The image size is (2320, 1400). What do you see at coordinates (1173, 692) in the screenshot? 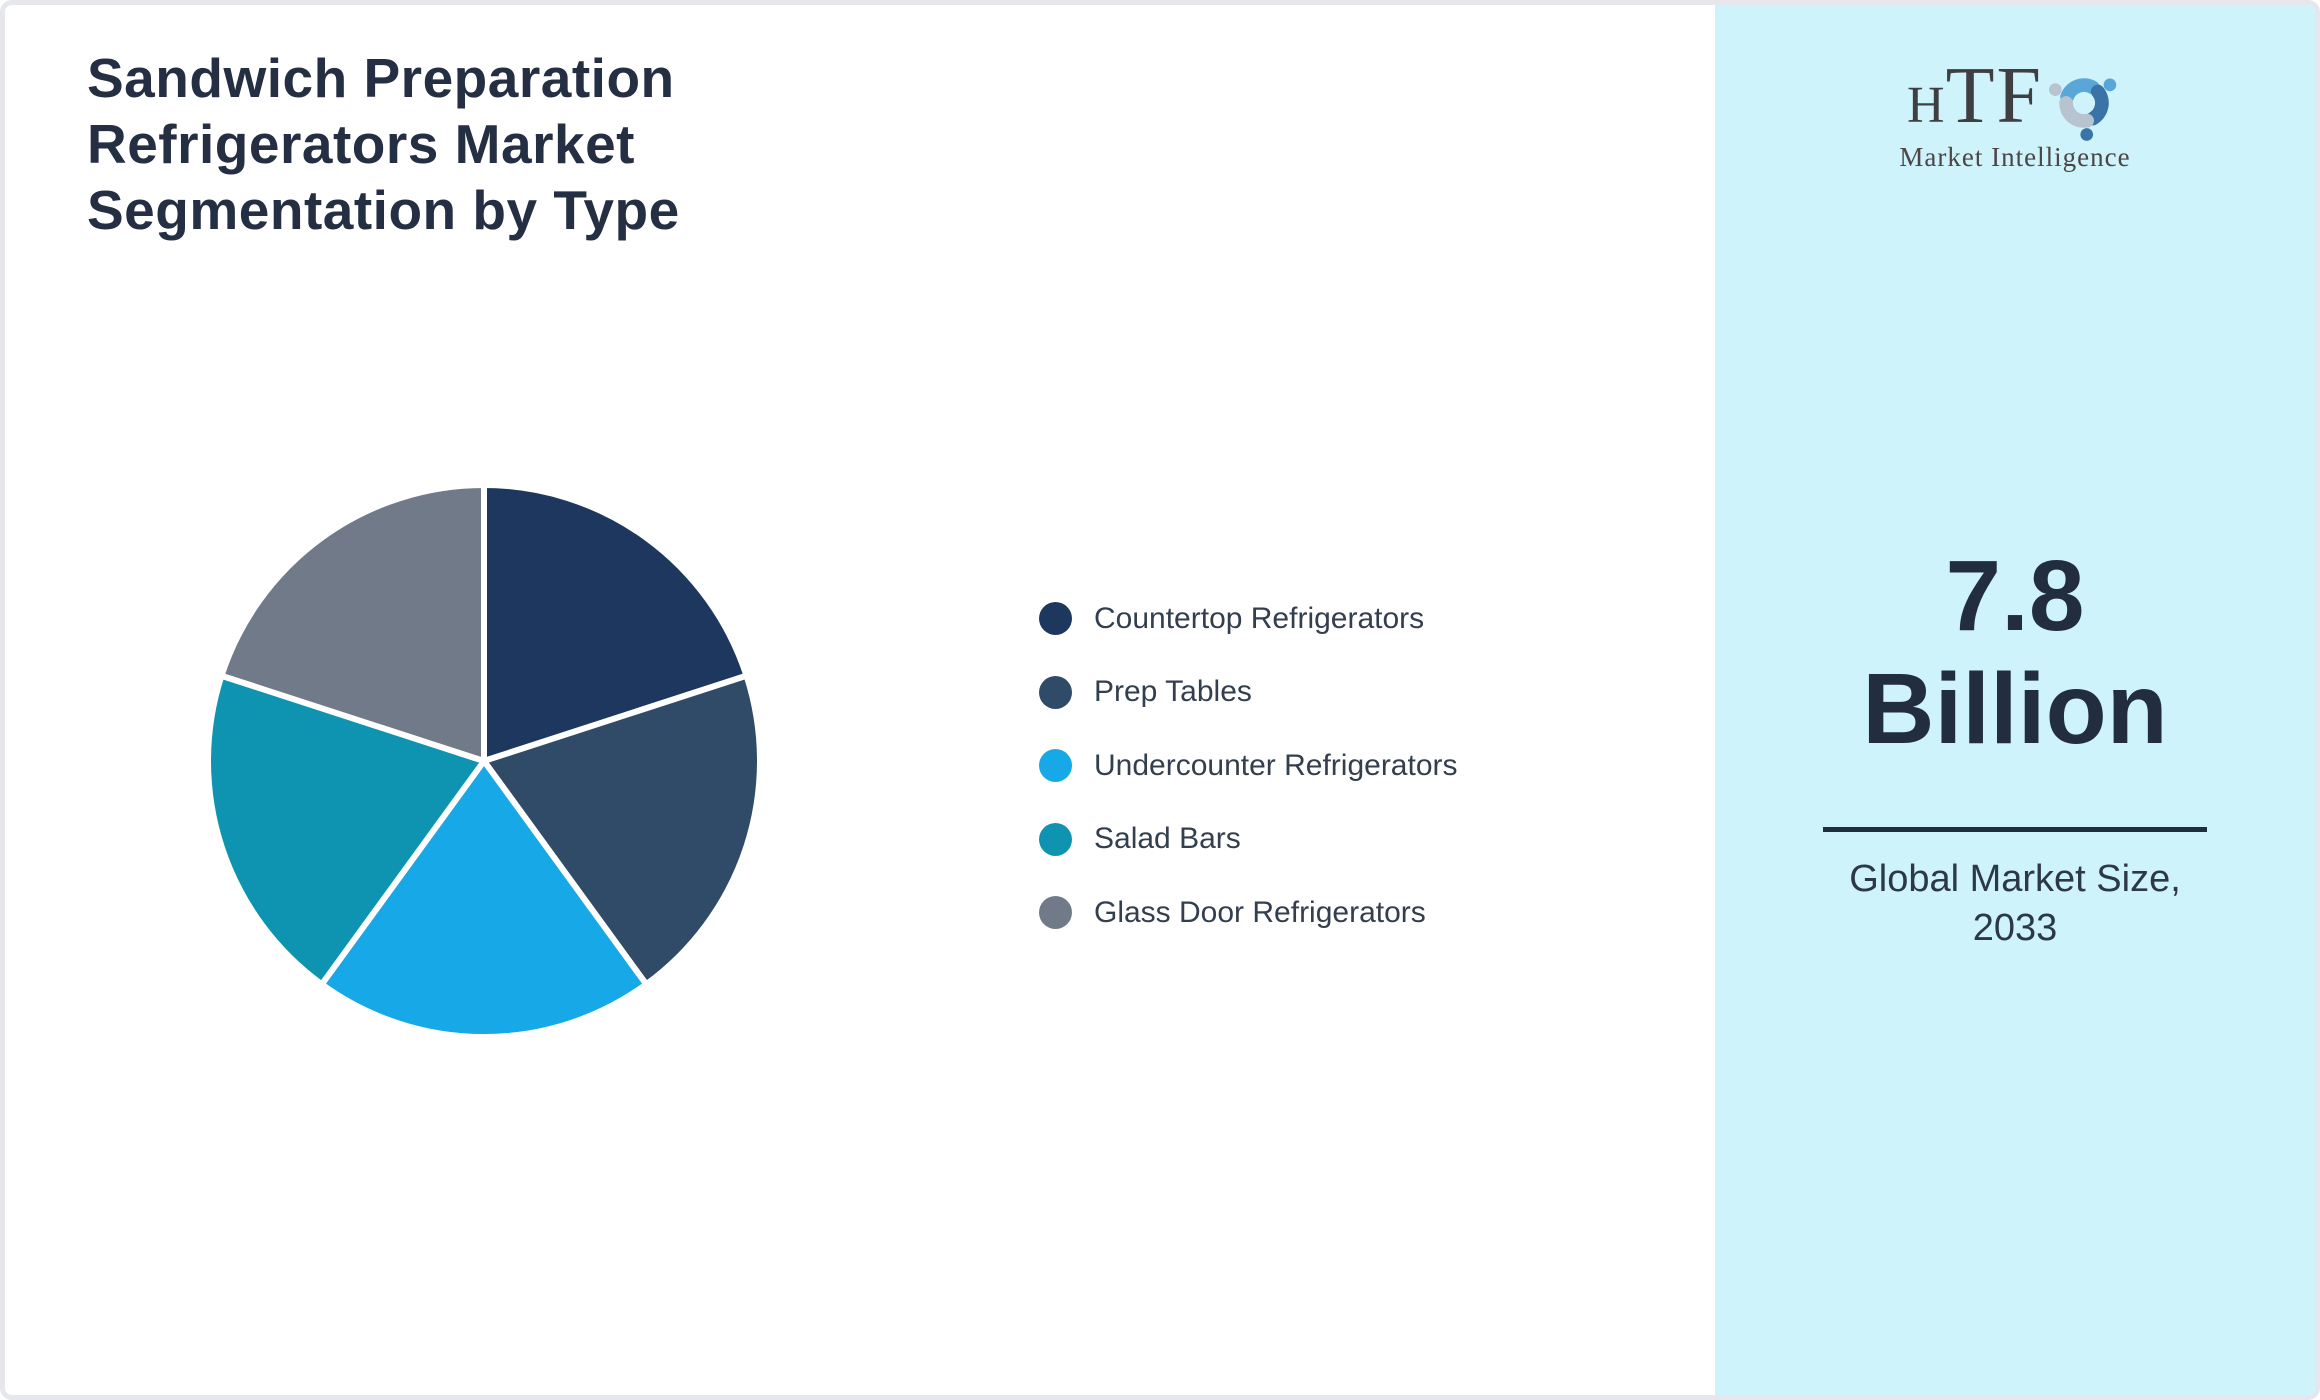
I see `legend-label: Prep Tables` at bounding box center [1173, 692].